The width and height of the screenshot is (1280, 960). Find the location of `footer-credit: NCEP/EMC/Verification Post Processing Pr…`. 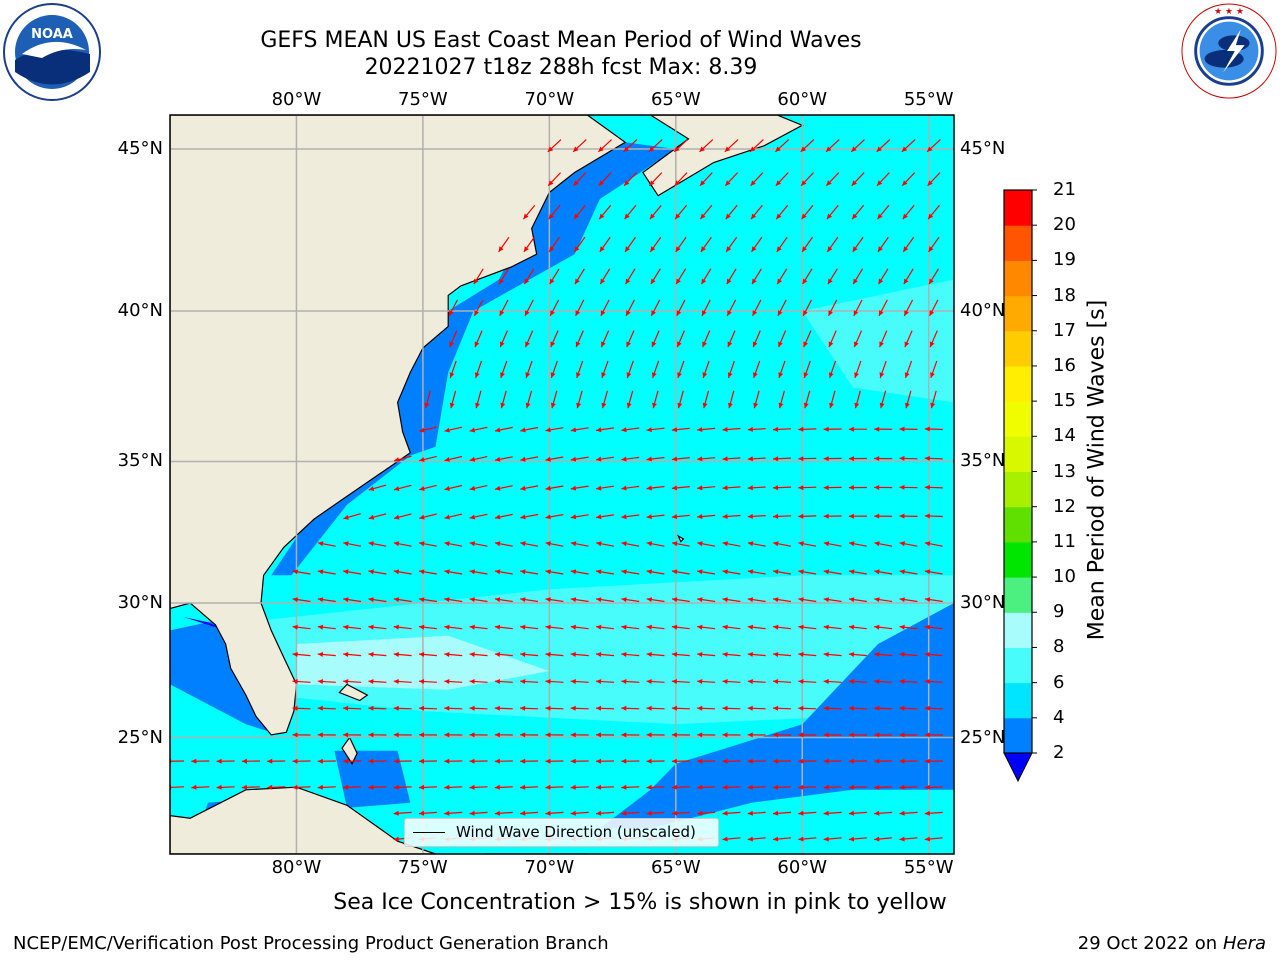

footer-credit: NCEP/EMC/Verification Post Processing Pr… is located at coordinates (311, 943).